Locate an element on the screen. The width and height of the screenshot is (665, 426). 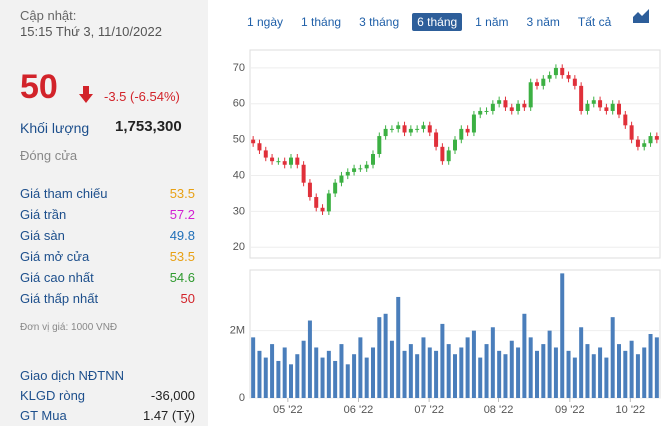
y2-tick-label: 0 is located at coordinates (242, 398).